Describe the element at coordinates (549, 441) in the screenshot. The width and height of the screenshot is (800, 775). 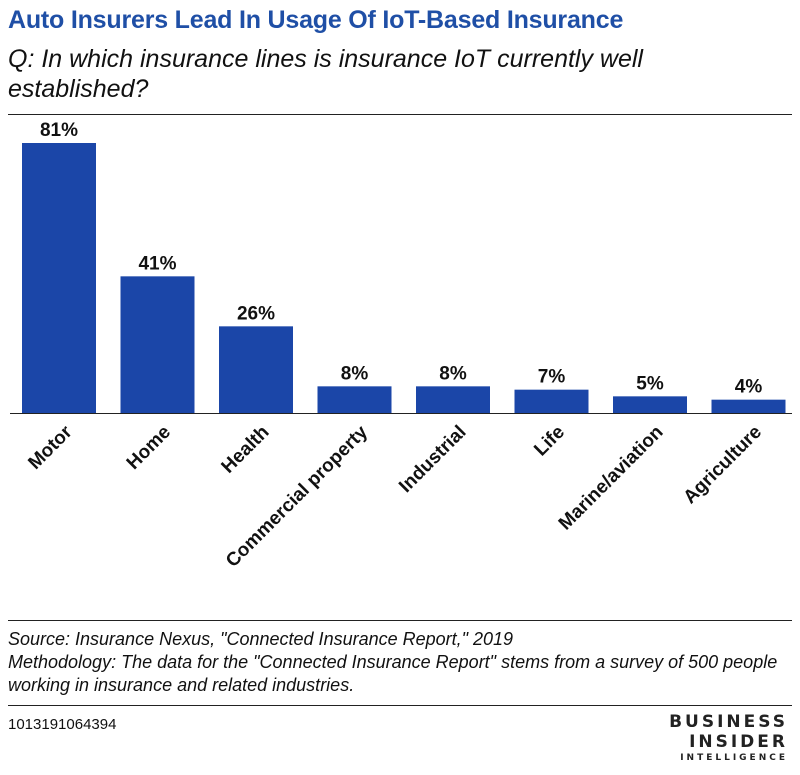
I see `category-label: Life` at that location.